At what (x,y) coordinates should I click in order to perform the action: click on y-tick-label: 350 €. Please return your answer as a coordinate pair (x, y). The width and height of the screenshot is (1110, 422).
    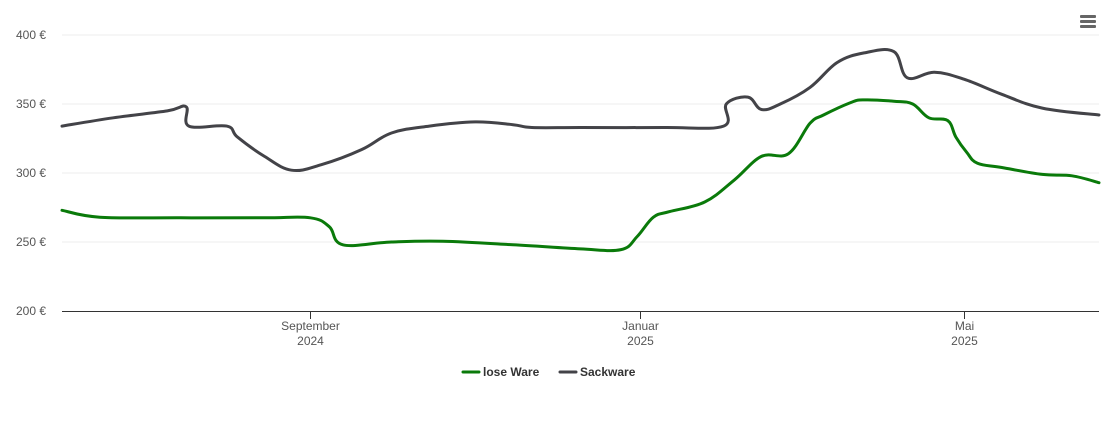
    Looking at the image, I should click on (31, 104).